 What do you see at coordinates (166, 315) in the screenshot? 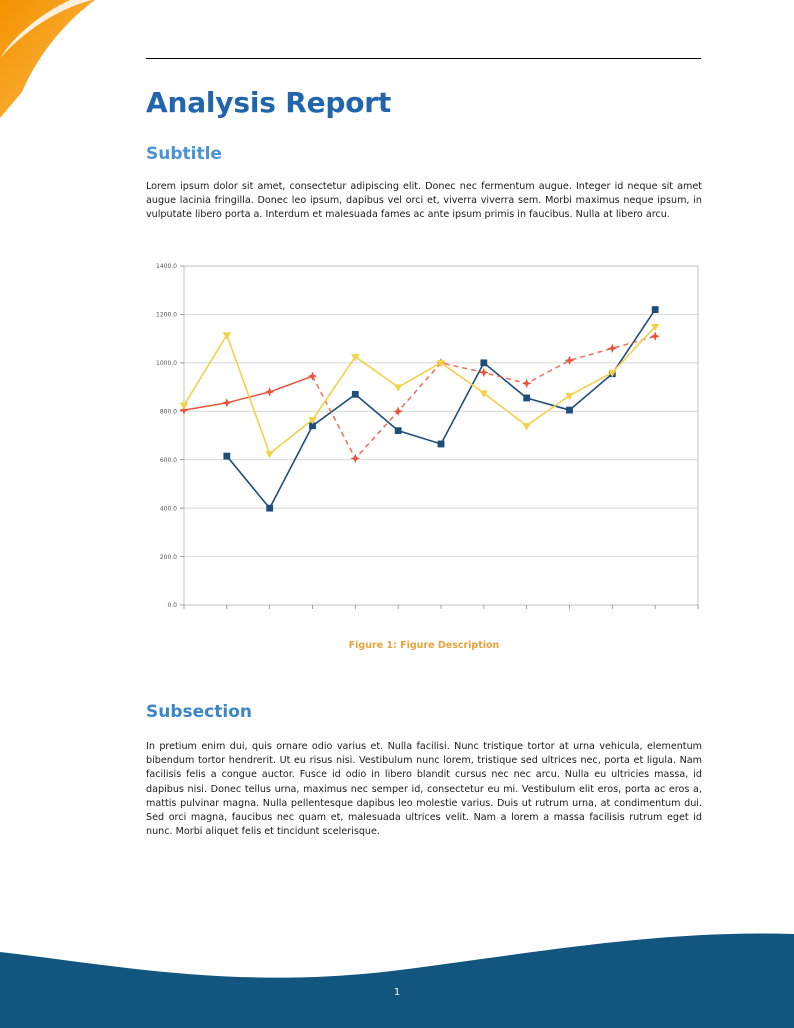
I see `y-axis-tick-label: 1200.0` at bounding box center [166, 315].